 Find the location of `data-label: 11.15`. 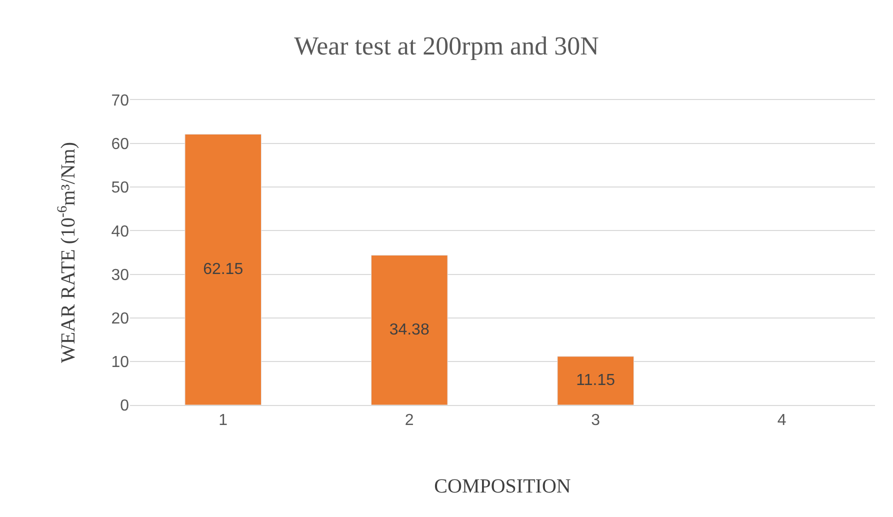

data-label: 11.15 is located at coordinates (596, 381).